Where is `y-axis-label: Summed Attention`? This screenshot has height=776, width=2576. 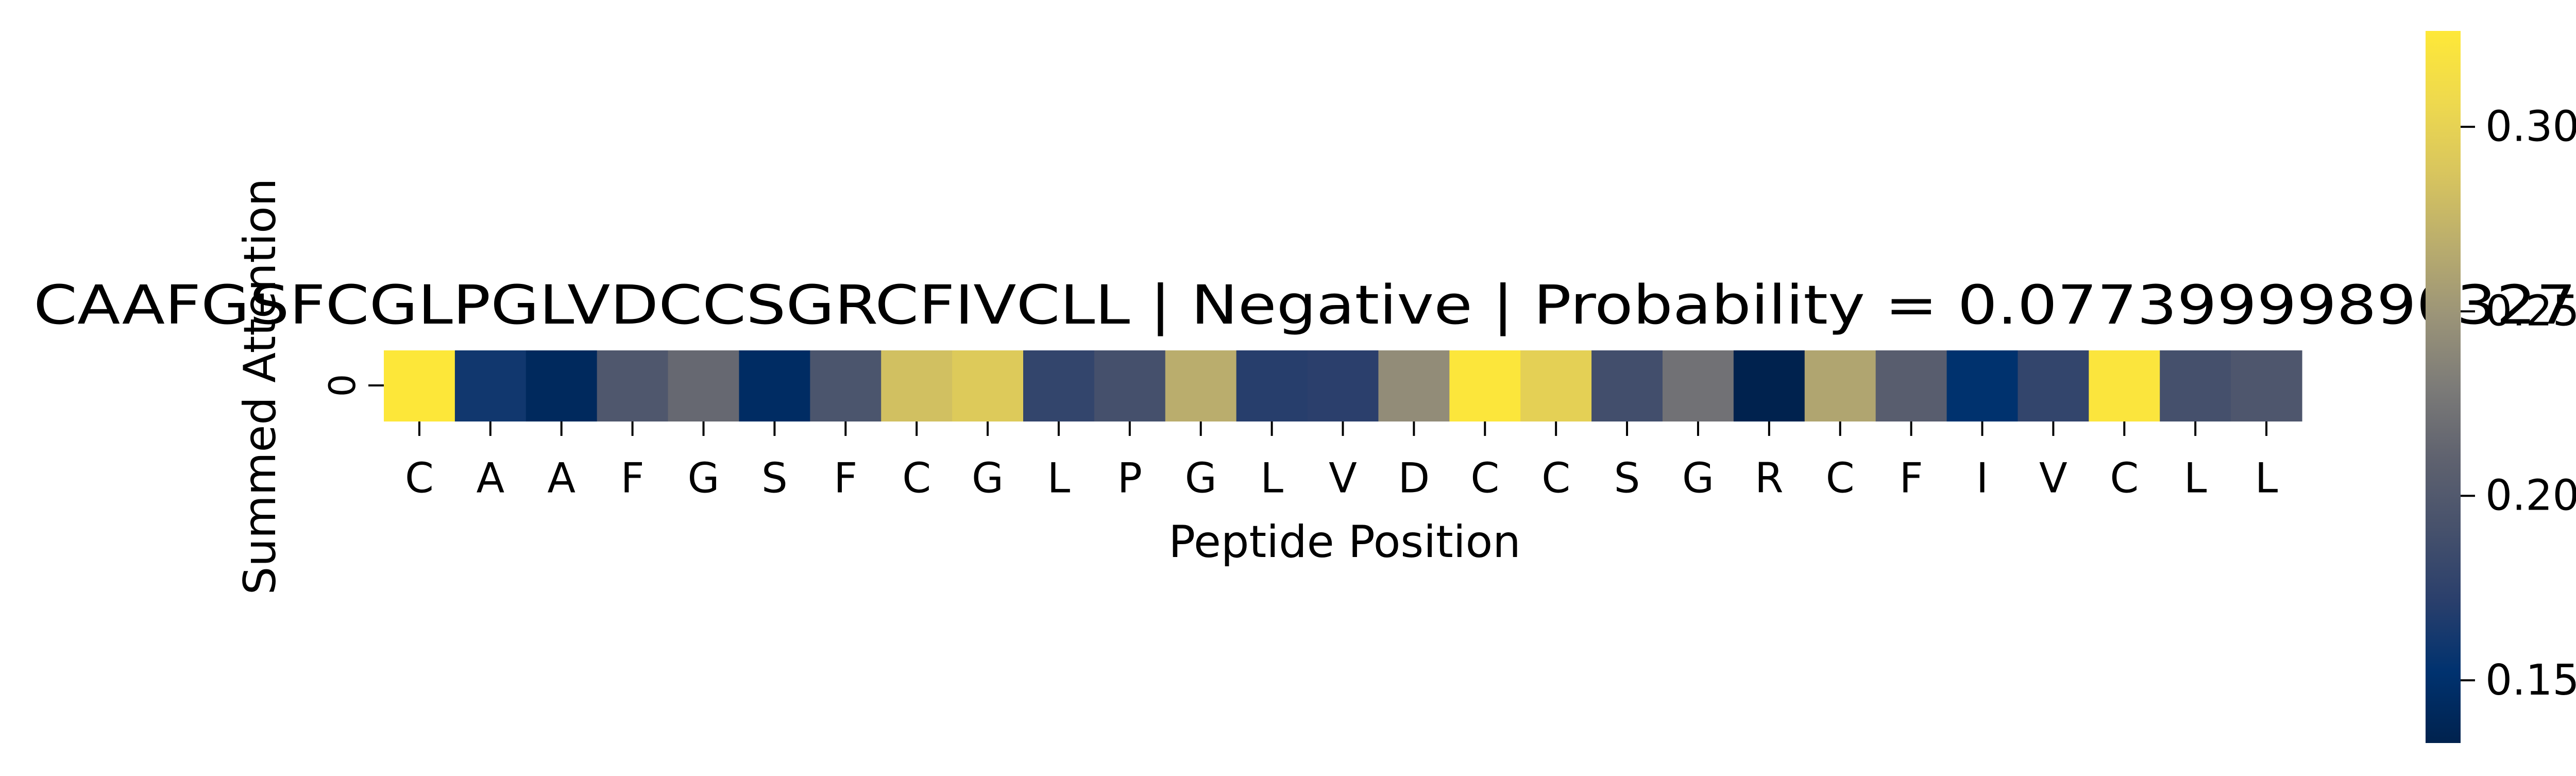 y-axis-label: Summed Attention is located at coordinates (260, 386).